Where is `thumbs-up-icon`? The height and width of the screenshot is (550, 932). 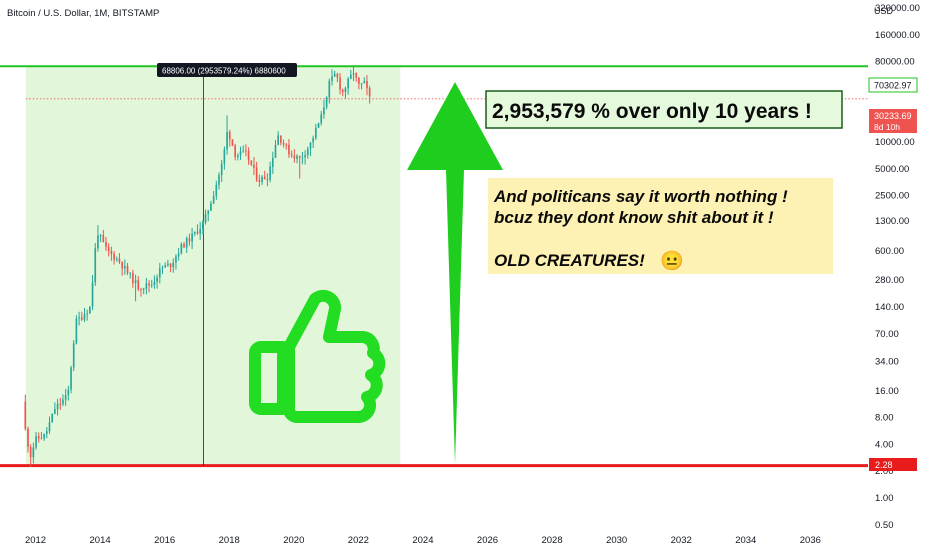
thumbs-up-icon is located at coordinates (317, 356).